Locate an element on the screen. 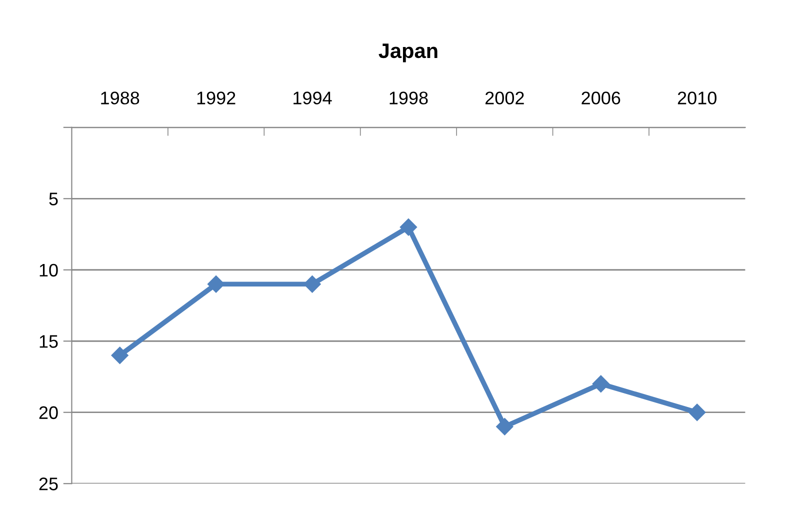 This screenshot has width=797, height=520. x-tick-label: 2006 is located at coordinates (601, 98).